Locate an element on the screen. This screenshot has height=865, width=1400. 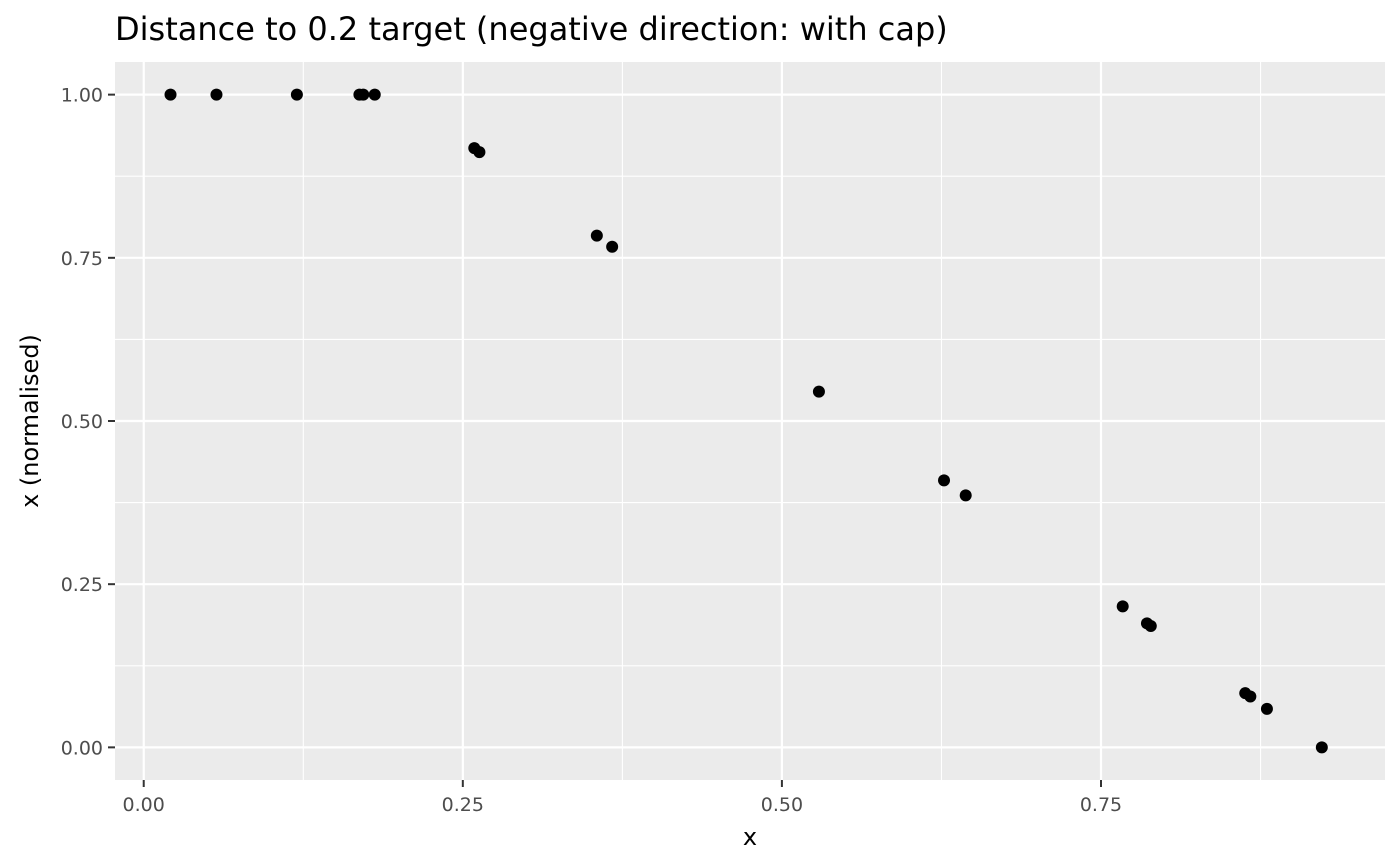
x-axis-label: x is located at coordinates (750, 837).